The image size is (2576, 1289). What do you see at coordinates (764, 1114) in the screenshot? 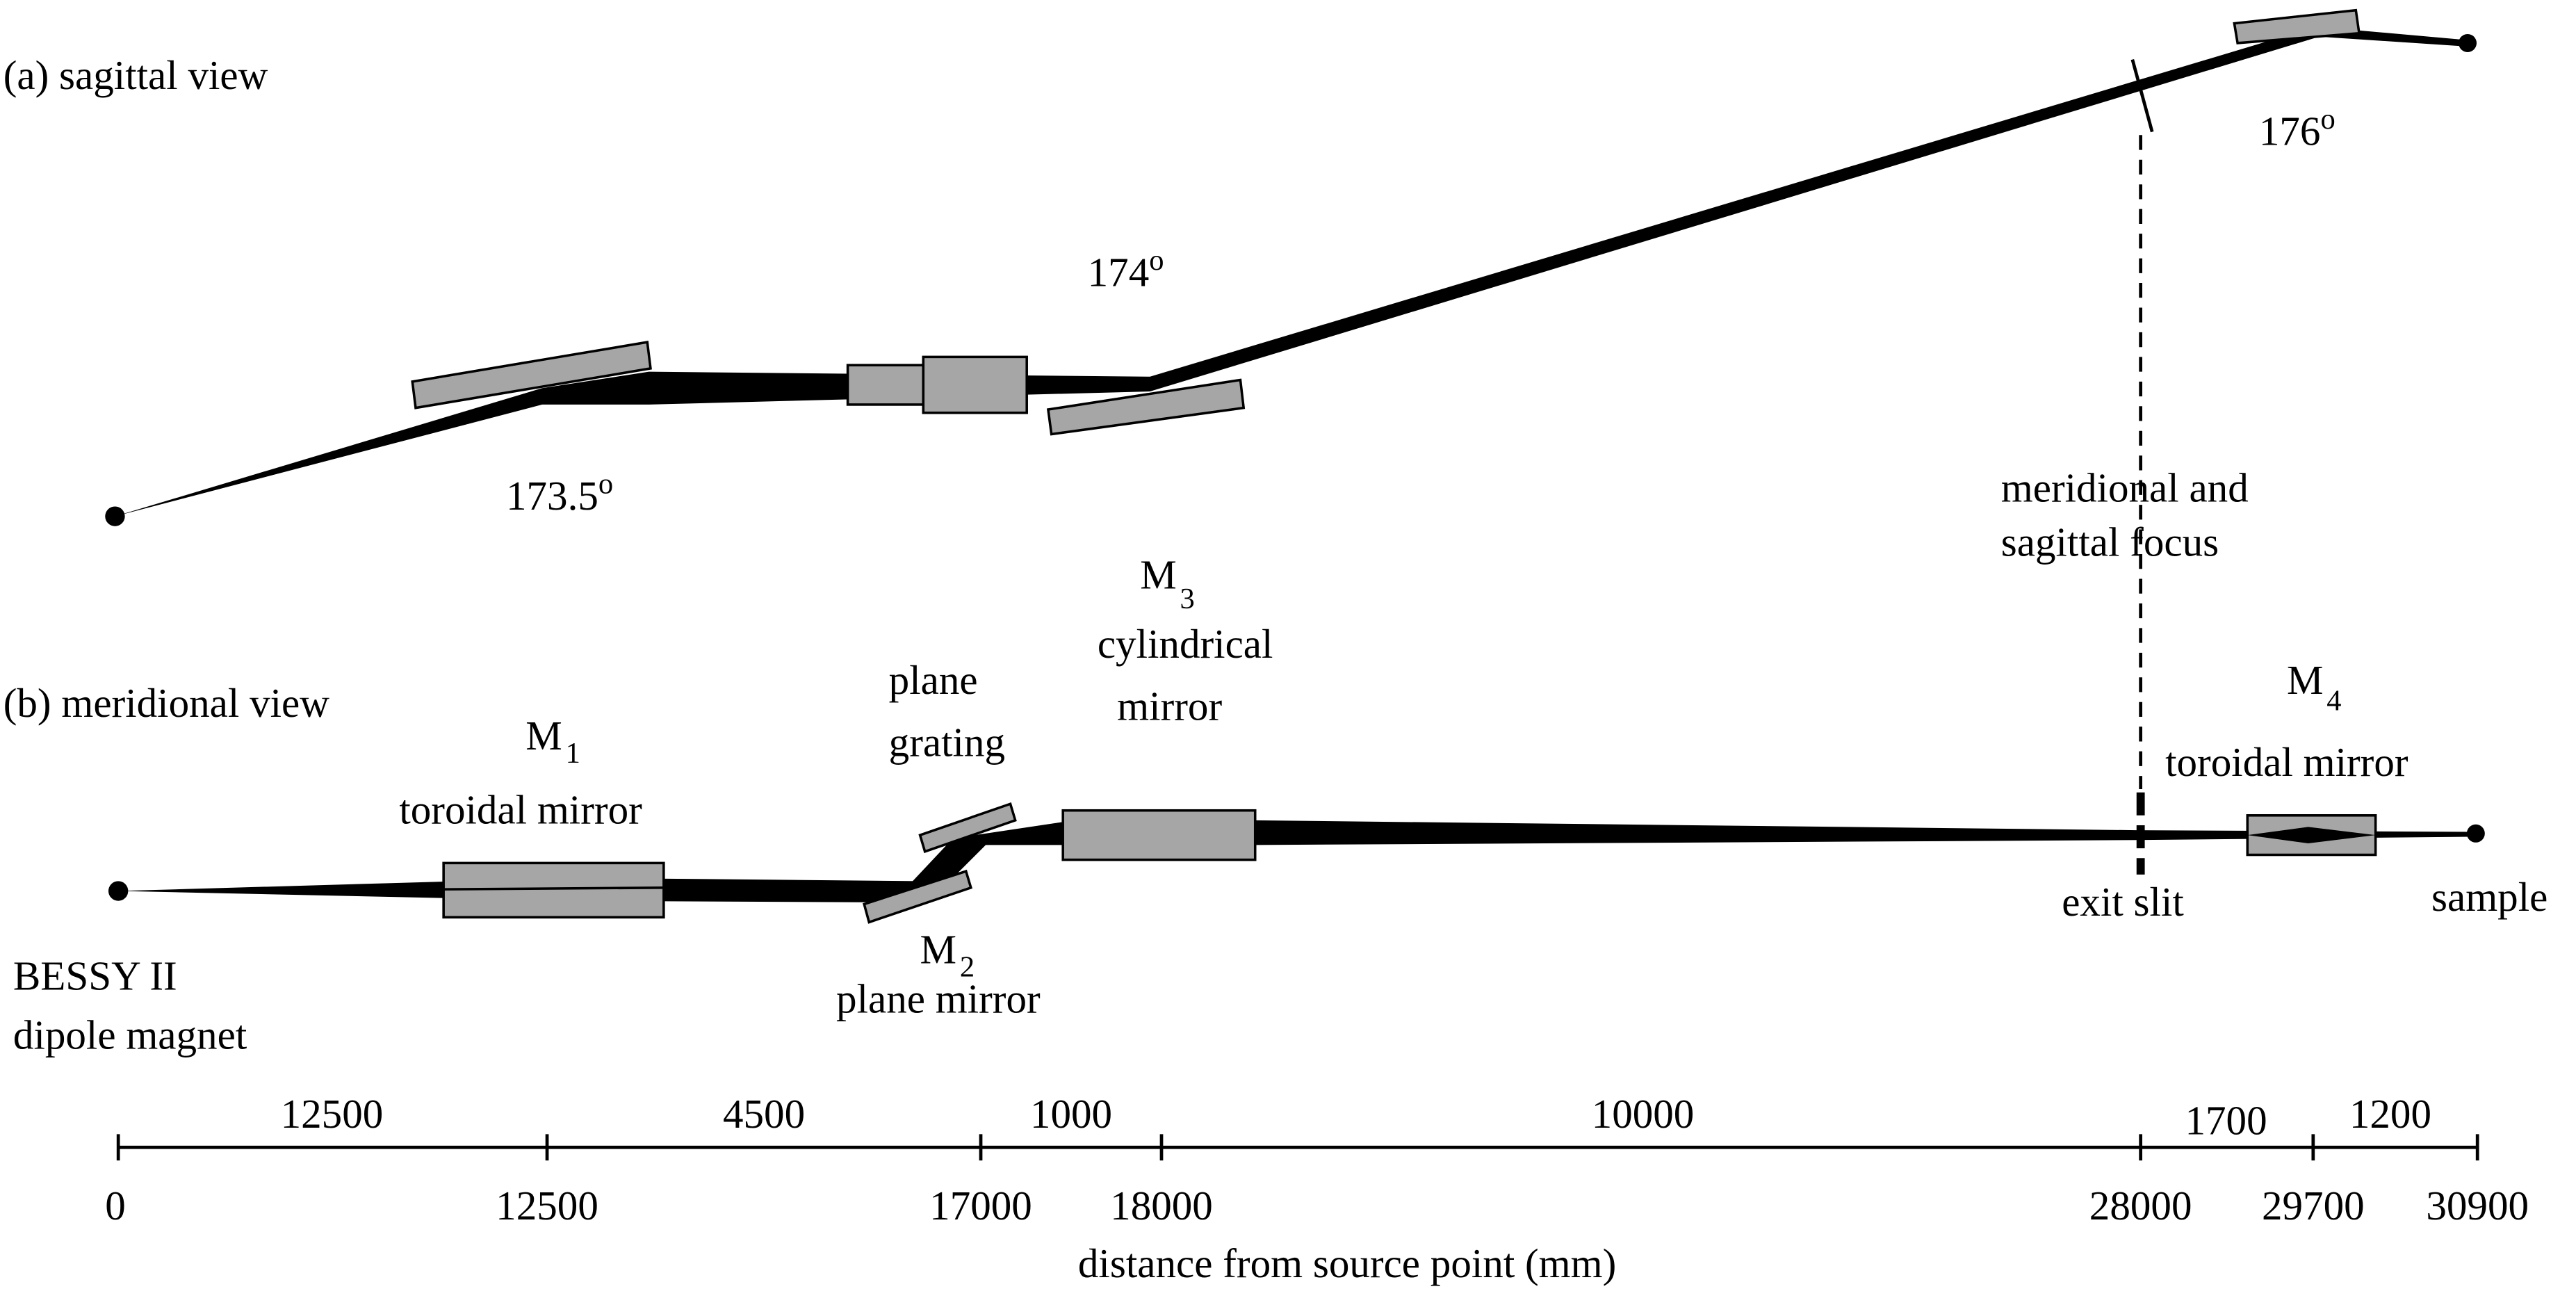
I see `segment-label: 4500` at bounding box center [764, 1114].